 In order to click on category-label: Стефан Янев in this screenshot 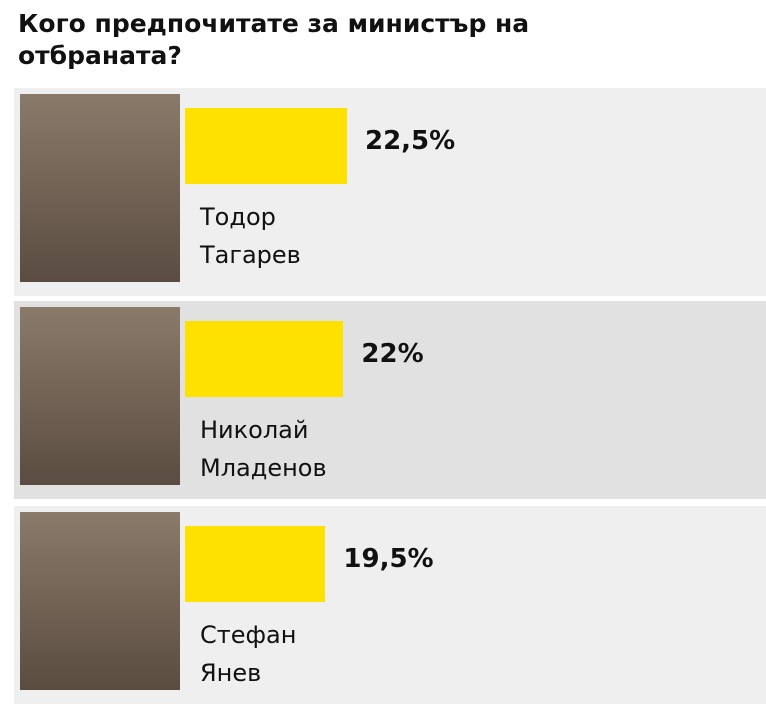, I will do `click(248, 654)`.